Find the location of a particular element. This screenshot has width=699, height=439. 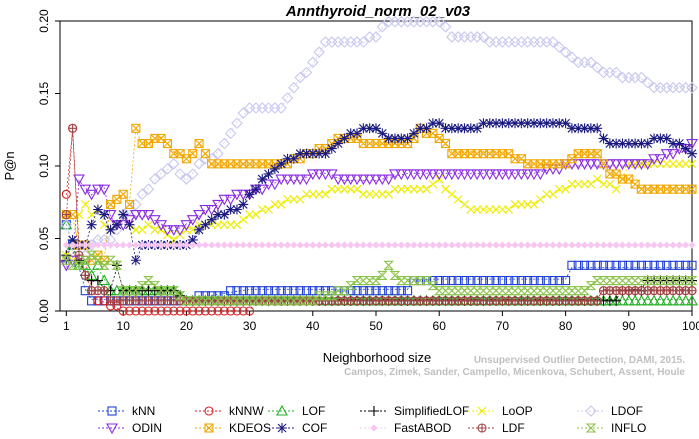

x-axis: 1 10 20 30 40 50 60 70 80 90 100 is located at coordinates (381, 322).